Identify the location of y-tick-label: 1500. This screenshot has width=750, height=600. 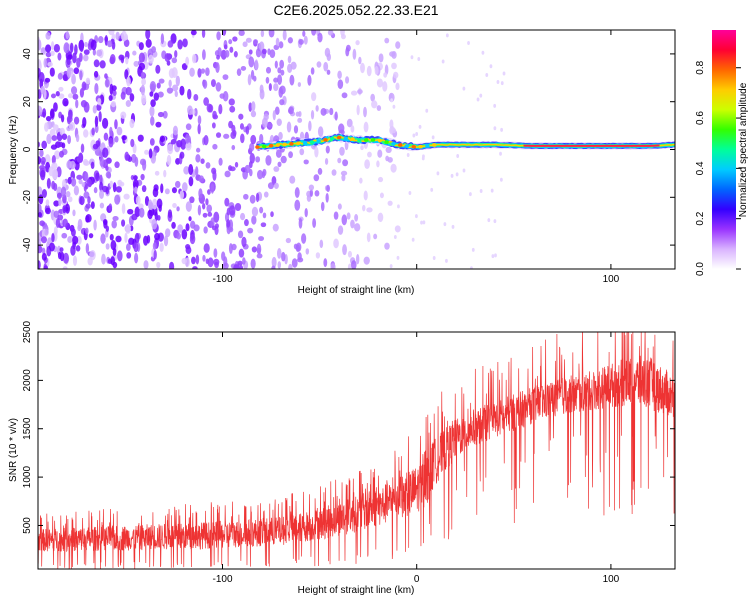
(27, 428).